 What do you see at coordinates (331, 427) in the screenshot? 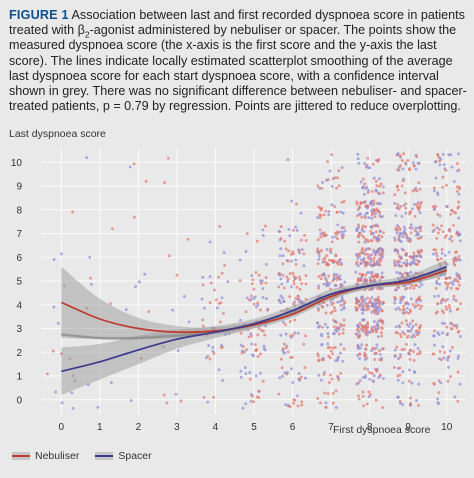
I see `x-tick-label: 7` at bounding box center [331, 427].